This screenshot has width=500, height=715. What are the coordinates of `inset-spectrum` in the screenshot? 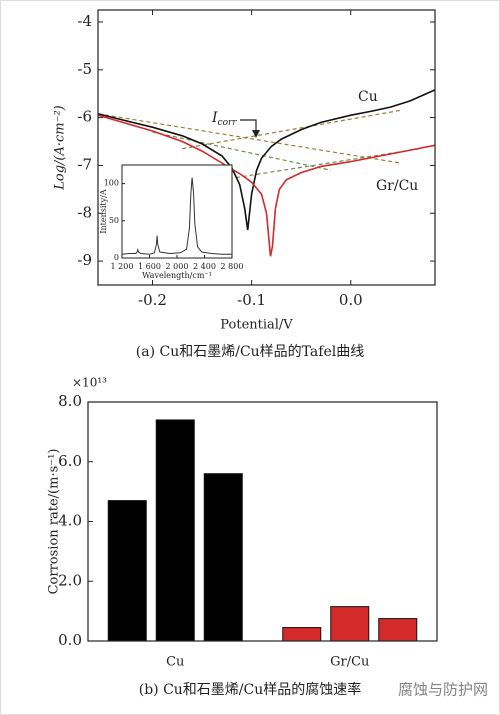 It's located at (176, 216).